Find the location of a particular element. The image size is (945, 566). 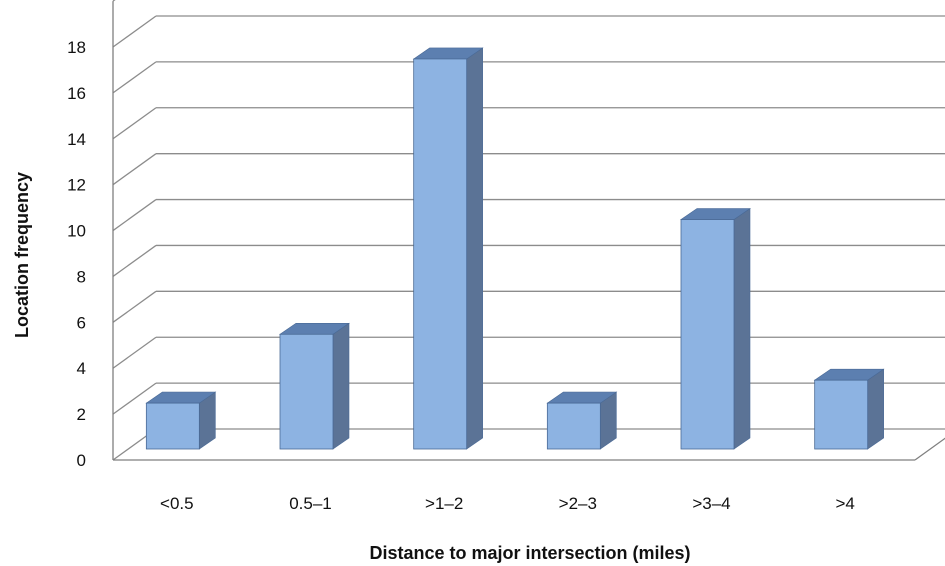

gridline-top is located at coordinates (114, 1).